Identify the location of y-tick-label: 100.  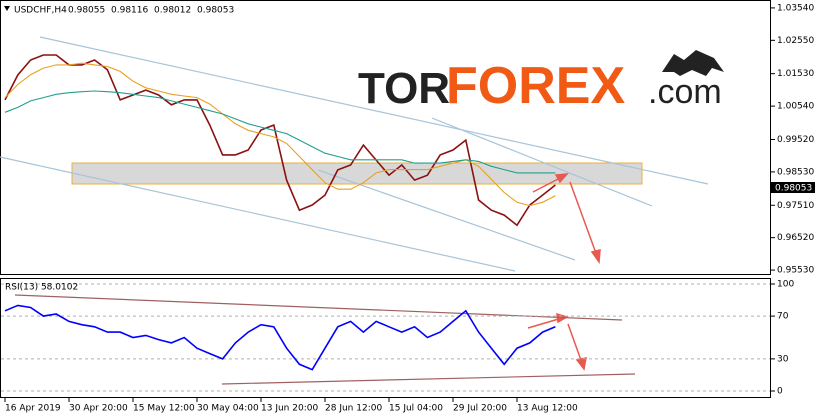
(785, 285).